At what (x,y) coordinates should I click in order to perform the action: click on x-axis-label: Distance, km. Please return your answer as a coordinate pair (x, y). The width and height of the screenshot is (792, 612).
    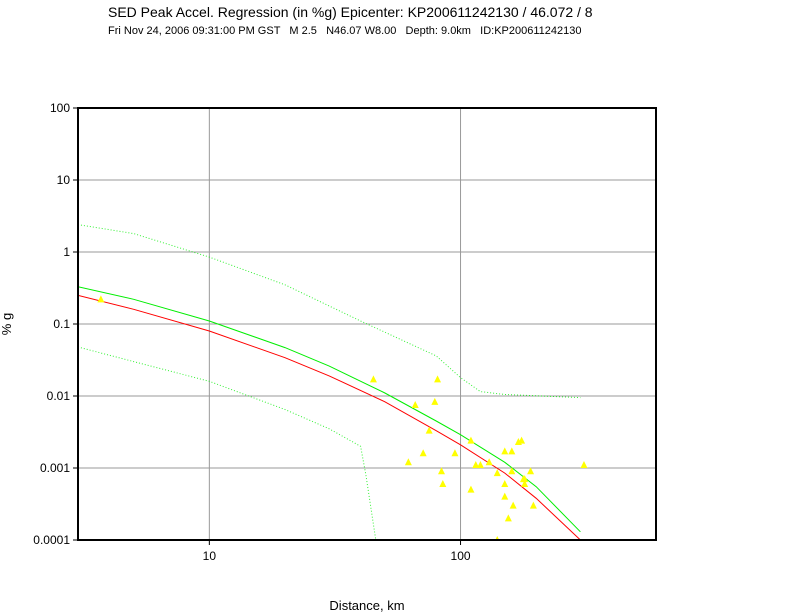
    Looking at the image, I should click on (366, 605).